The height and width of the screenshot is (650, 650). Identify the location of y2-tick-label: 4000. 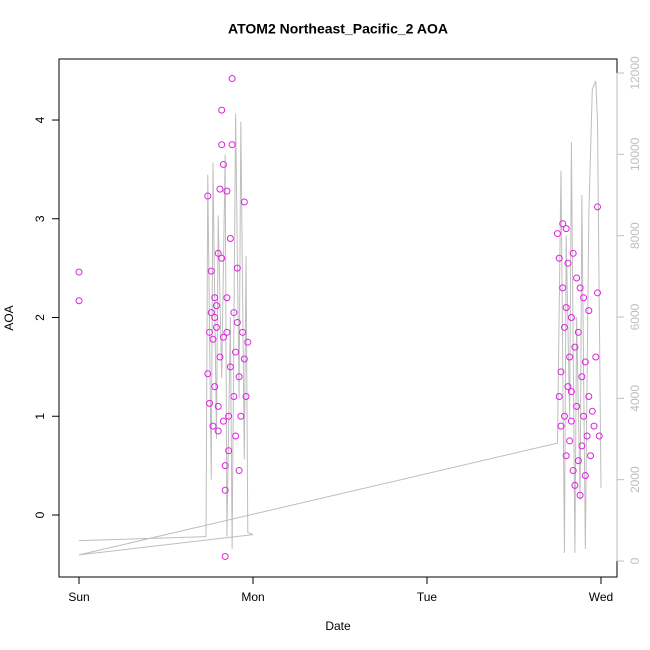
(635, 398).